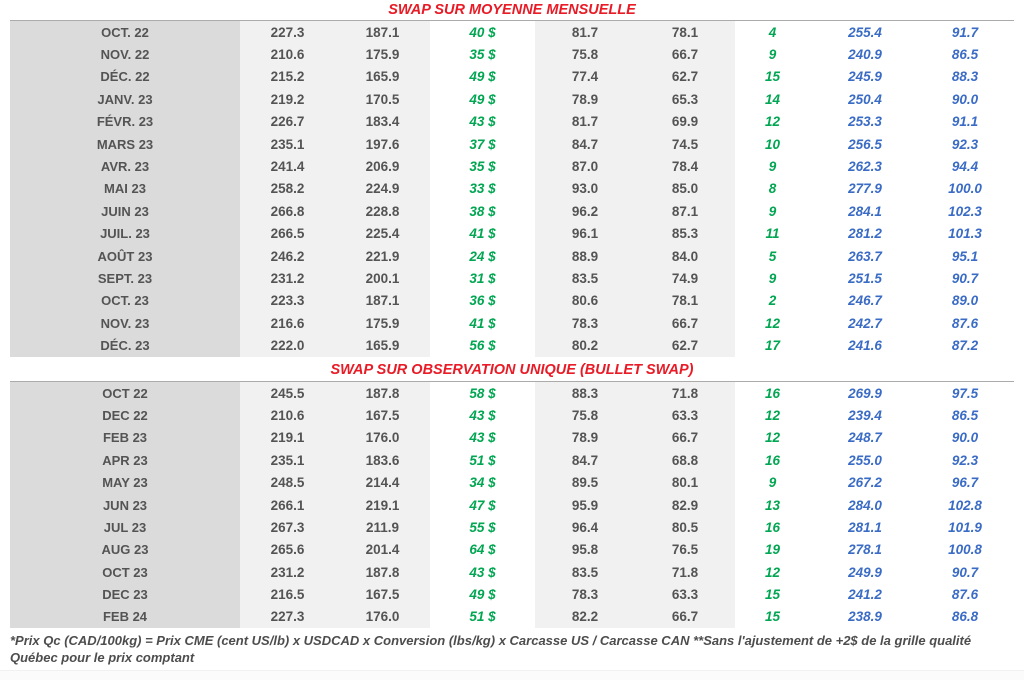 This screenshot has width=1024, height=680. Describe the element at coordinates (287, 572) in the screenshot. I see `cell-value: 231.2` at that location.